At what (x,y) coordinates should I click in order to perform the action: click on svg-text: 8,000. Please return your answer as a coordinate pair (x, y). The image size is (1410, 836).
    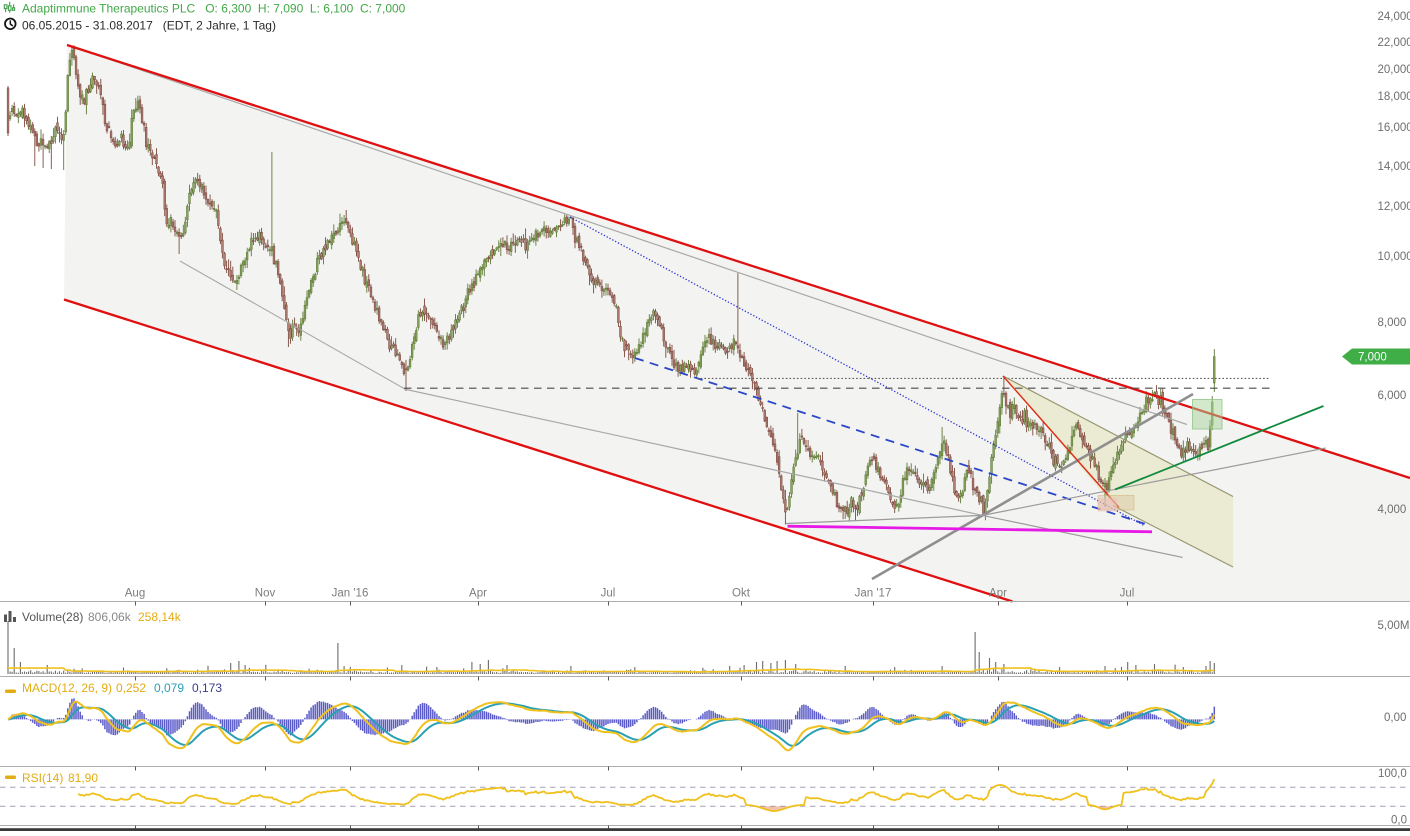
    Looking at the image, I should click on (1392, 323).